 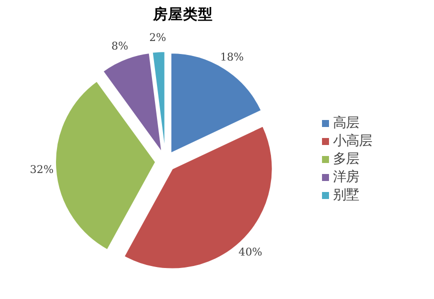 What do you see at coordinates (352, 141) in the screenshot?
I see `legend-label: 小高层` at bounding box center [352, 141].